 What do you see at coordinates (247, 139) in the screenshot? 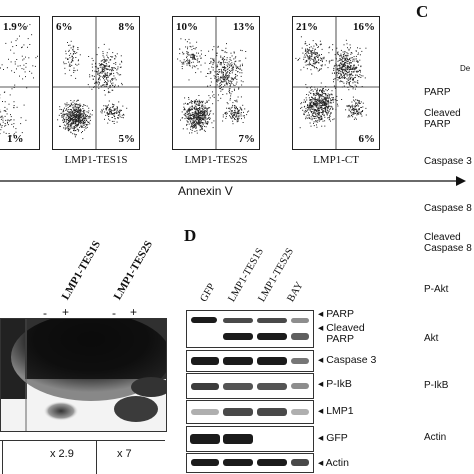
I see `quadrant-lower-right: 7%` at bounding box center [247, 139].